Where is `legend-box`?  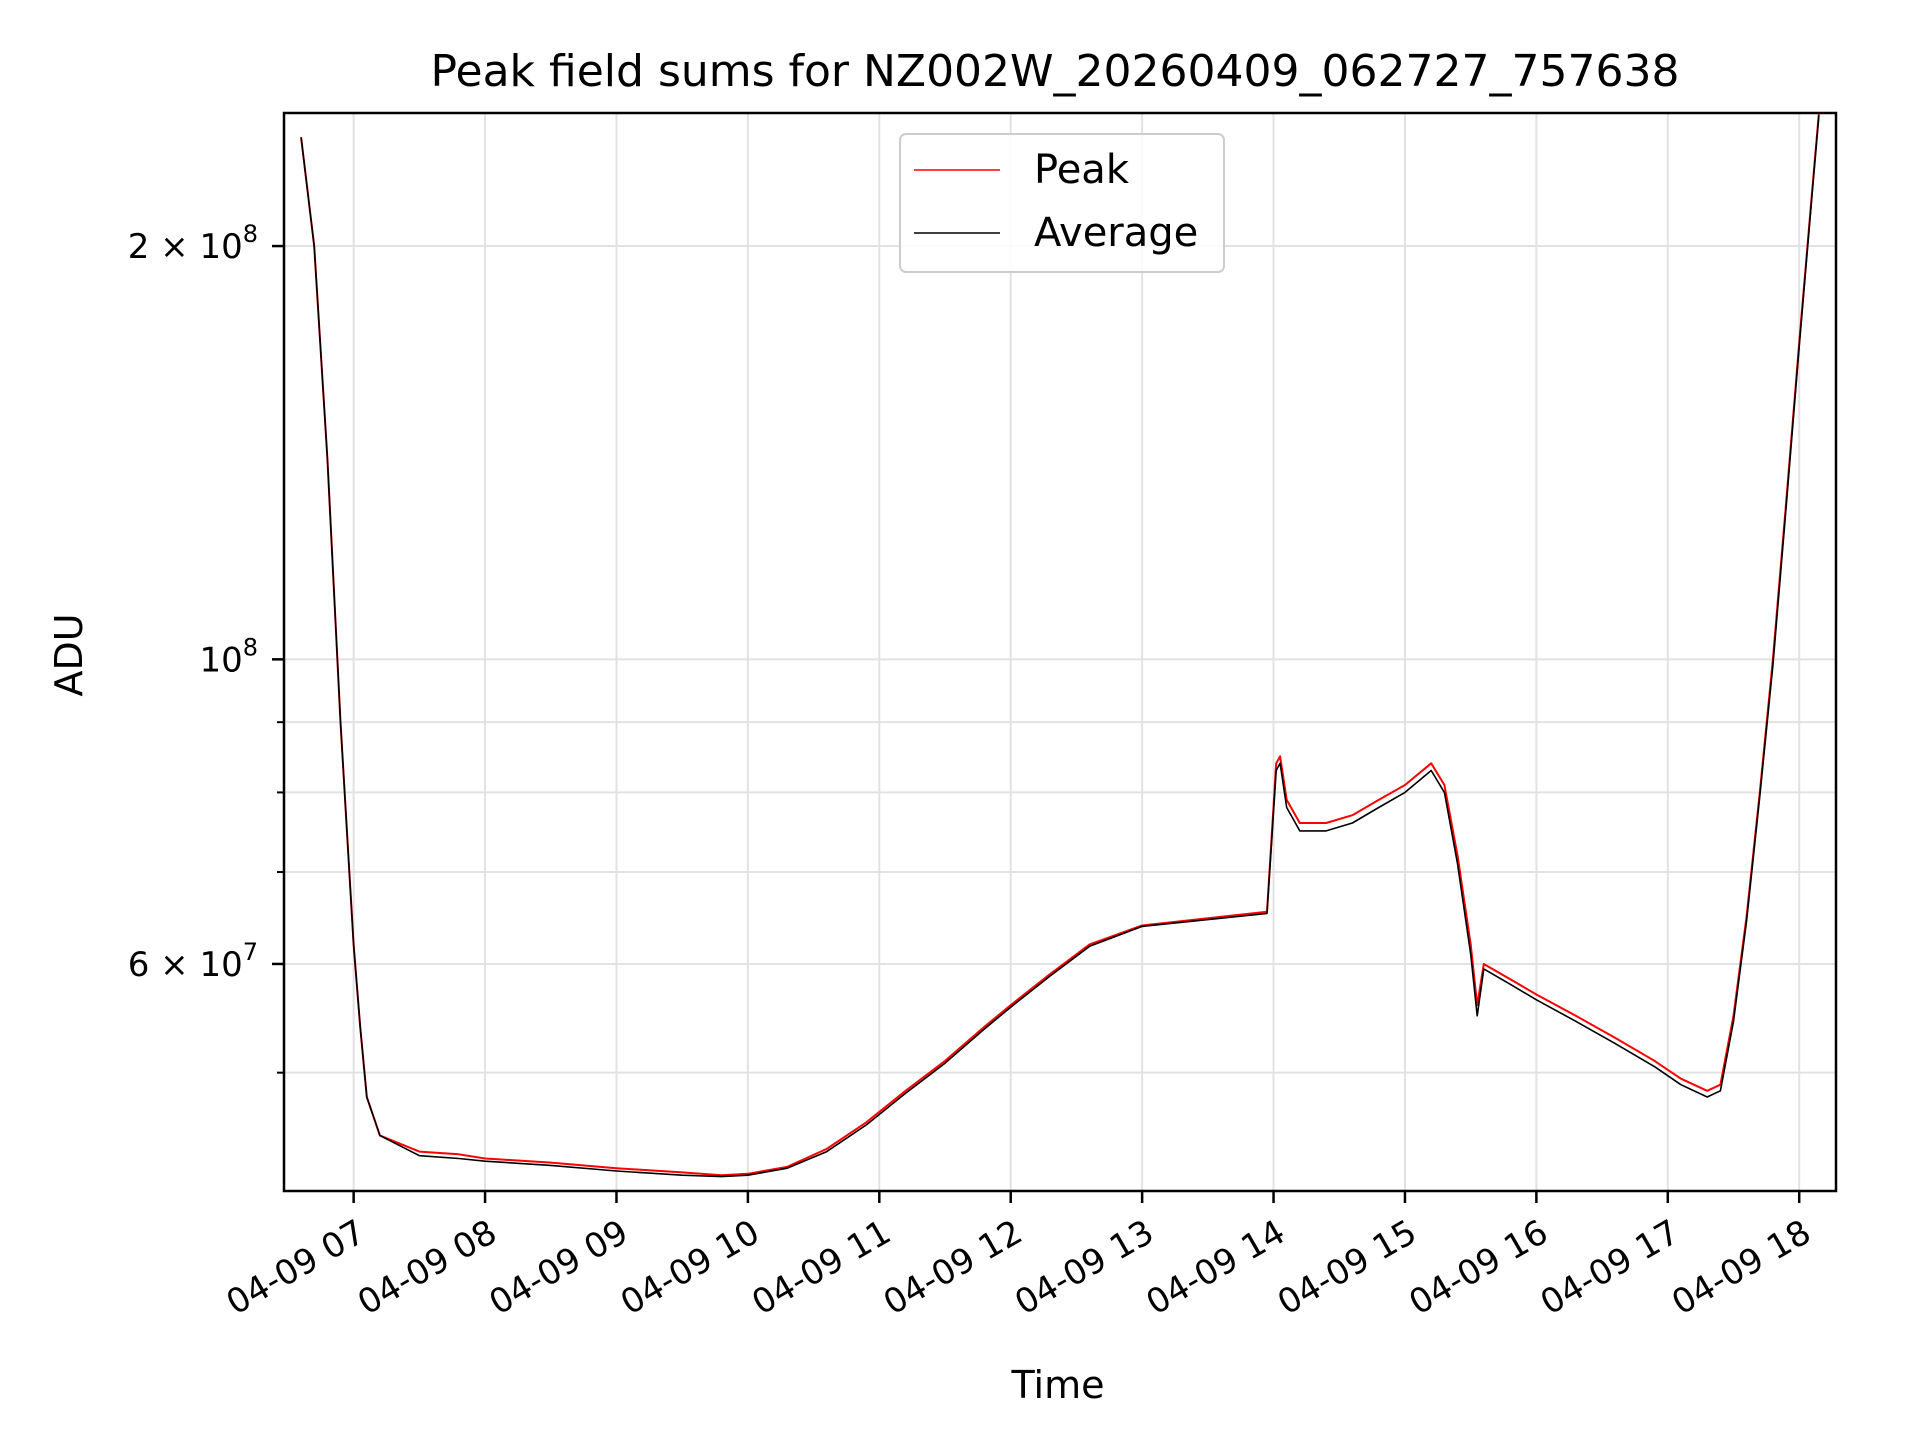
legend-box is located at coordinates (1062, 203).